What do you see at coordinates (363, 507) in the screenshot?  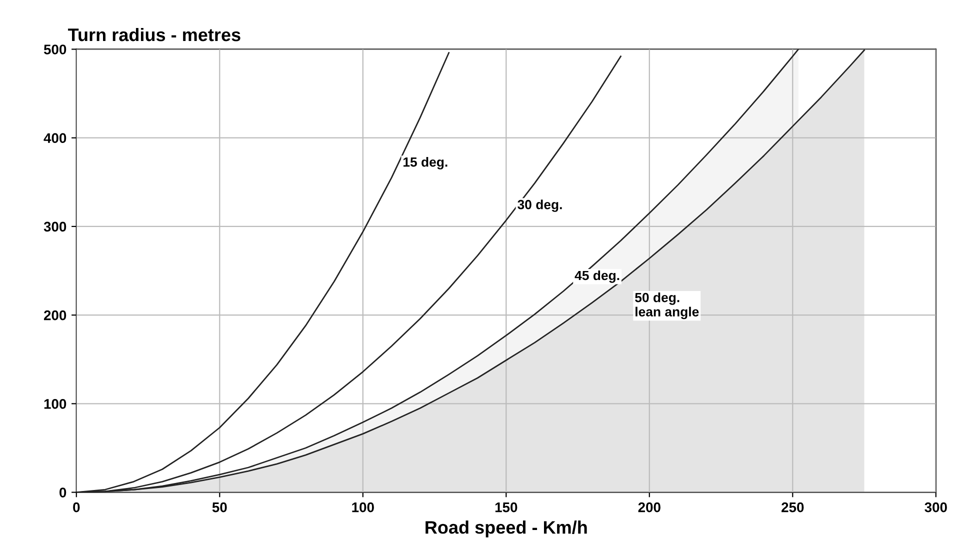 I see `x-tick-label: 100` at bounding box center [363, 507].